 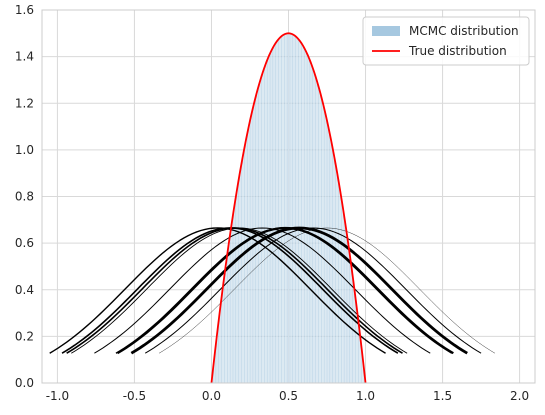 I want to click on y-tick-label: 0.8, so click(x=24, y=197).